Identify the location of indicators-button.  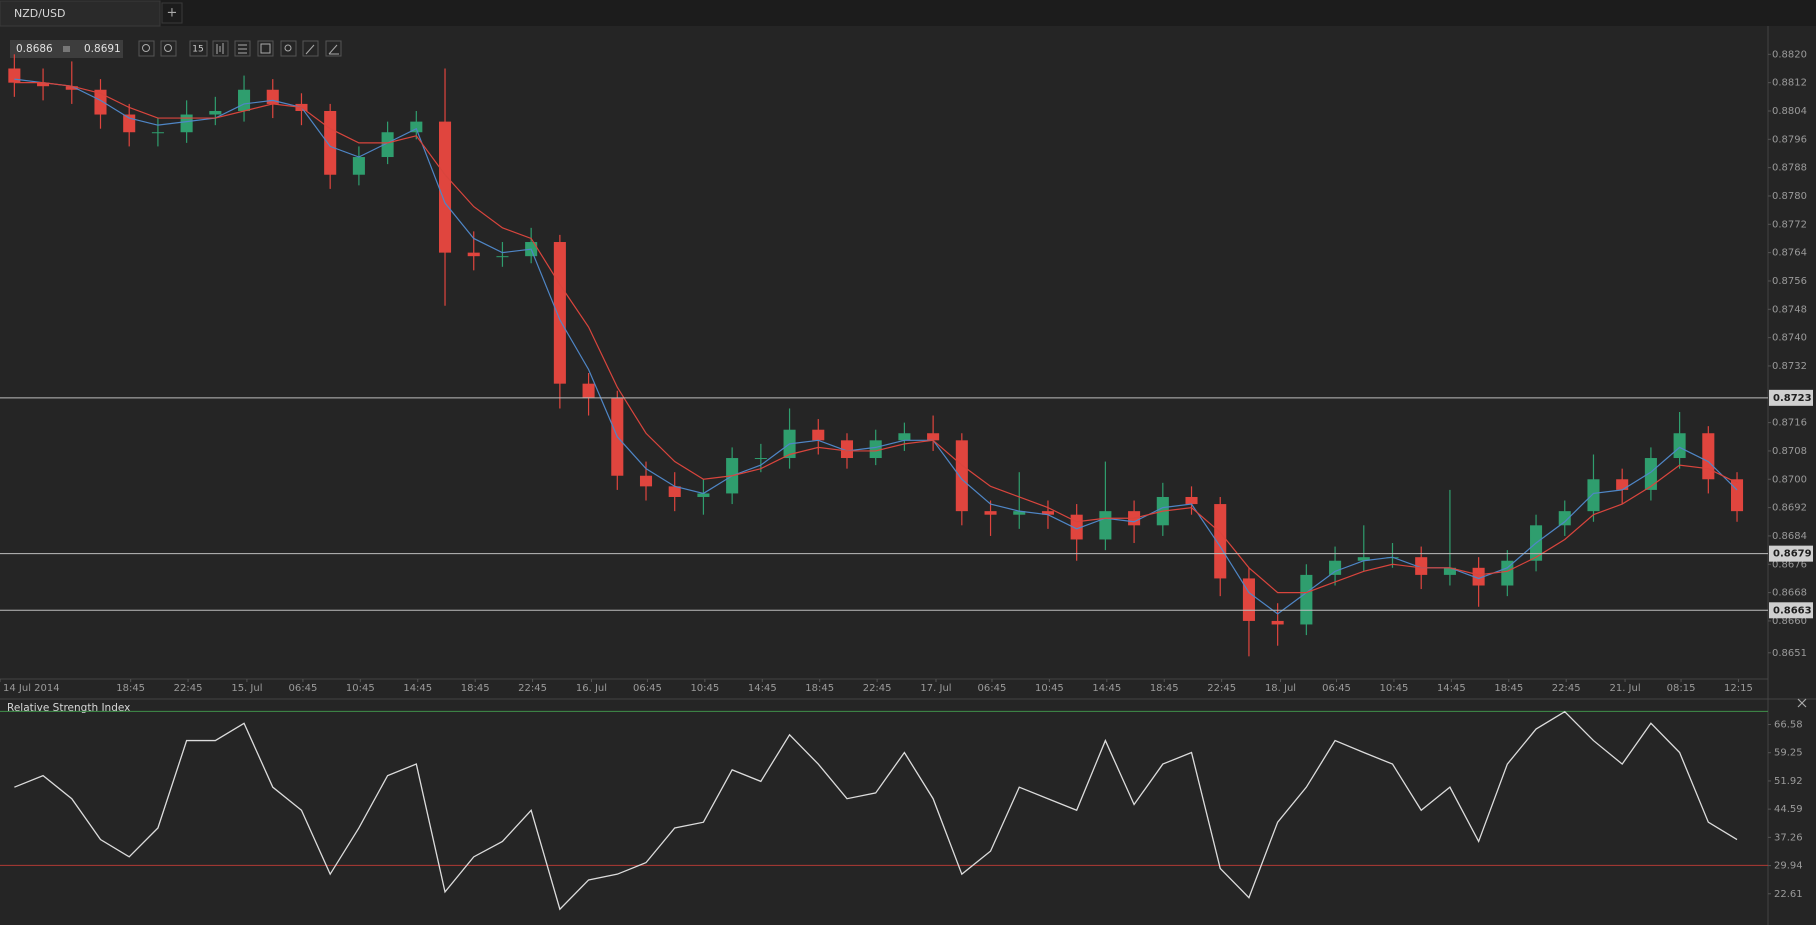
(265, 48).